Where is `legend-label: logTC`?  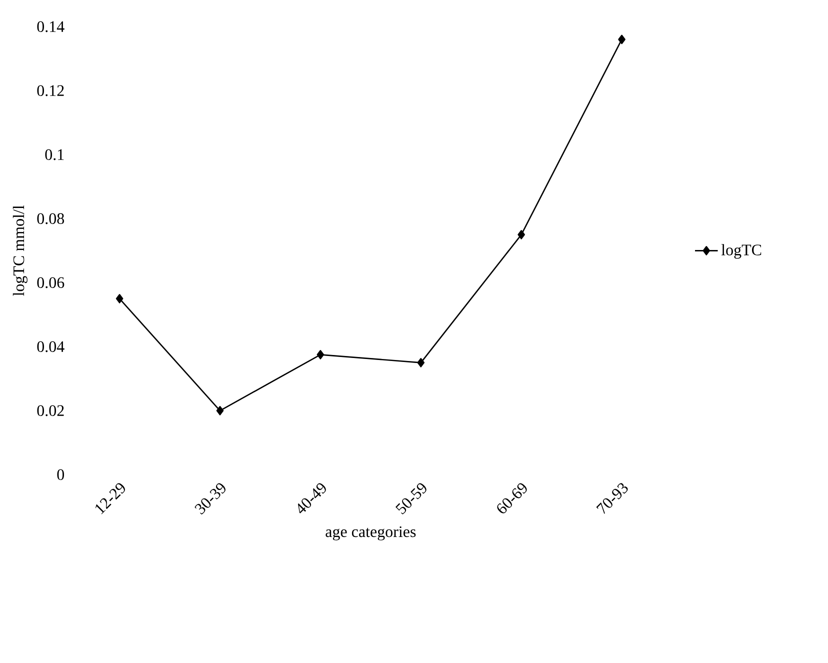
legend-label: logTC is located at coordinates (741, 251).